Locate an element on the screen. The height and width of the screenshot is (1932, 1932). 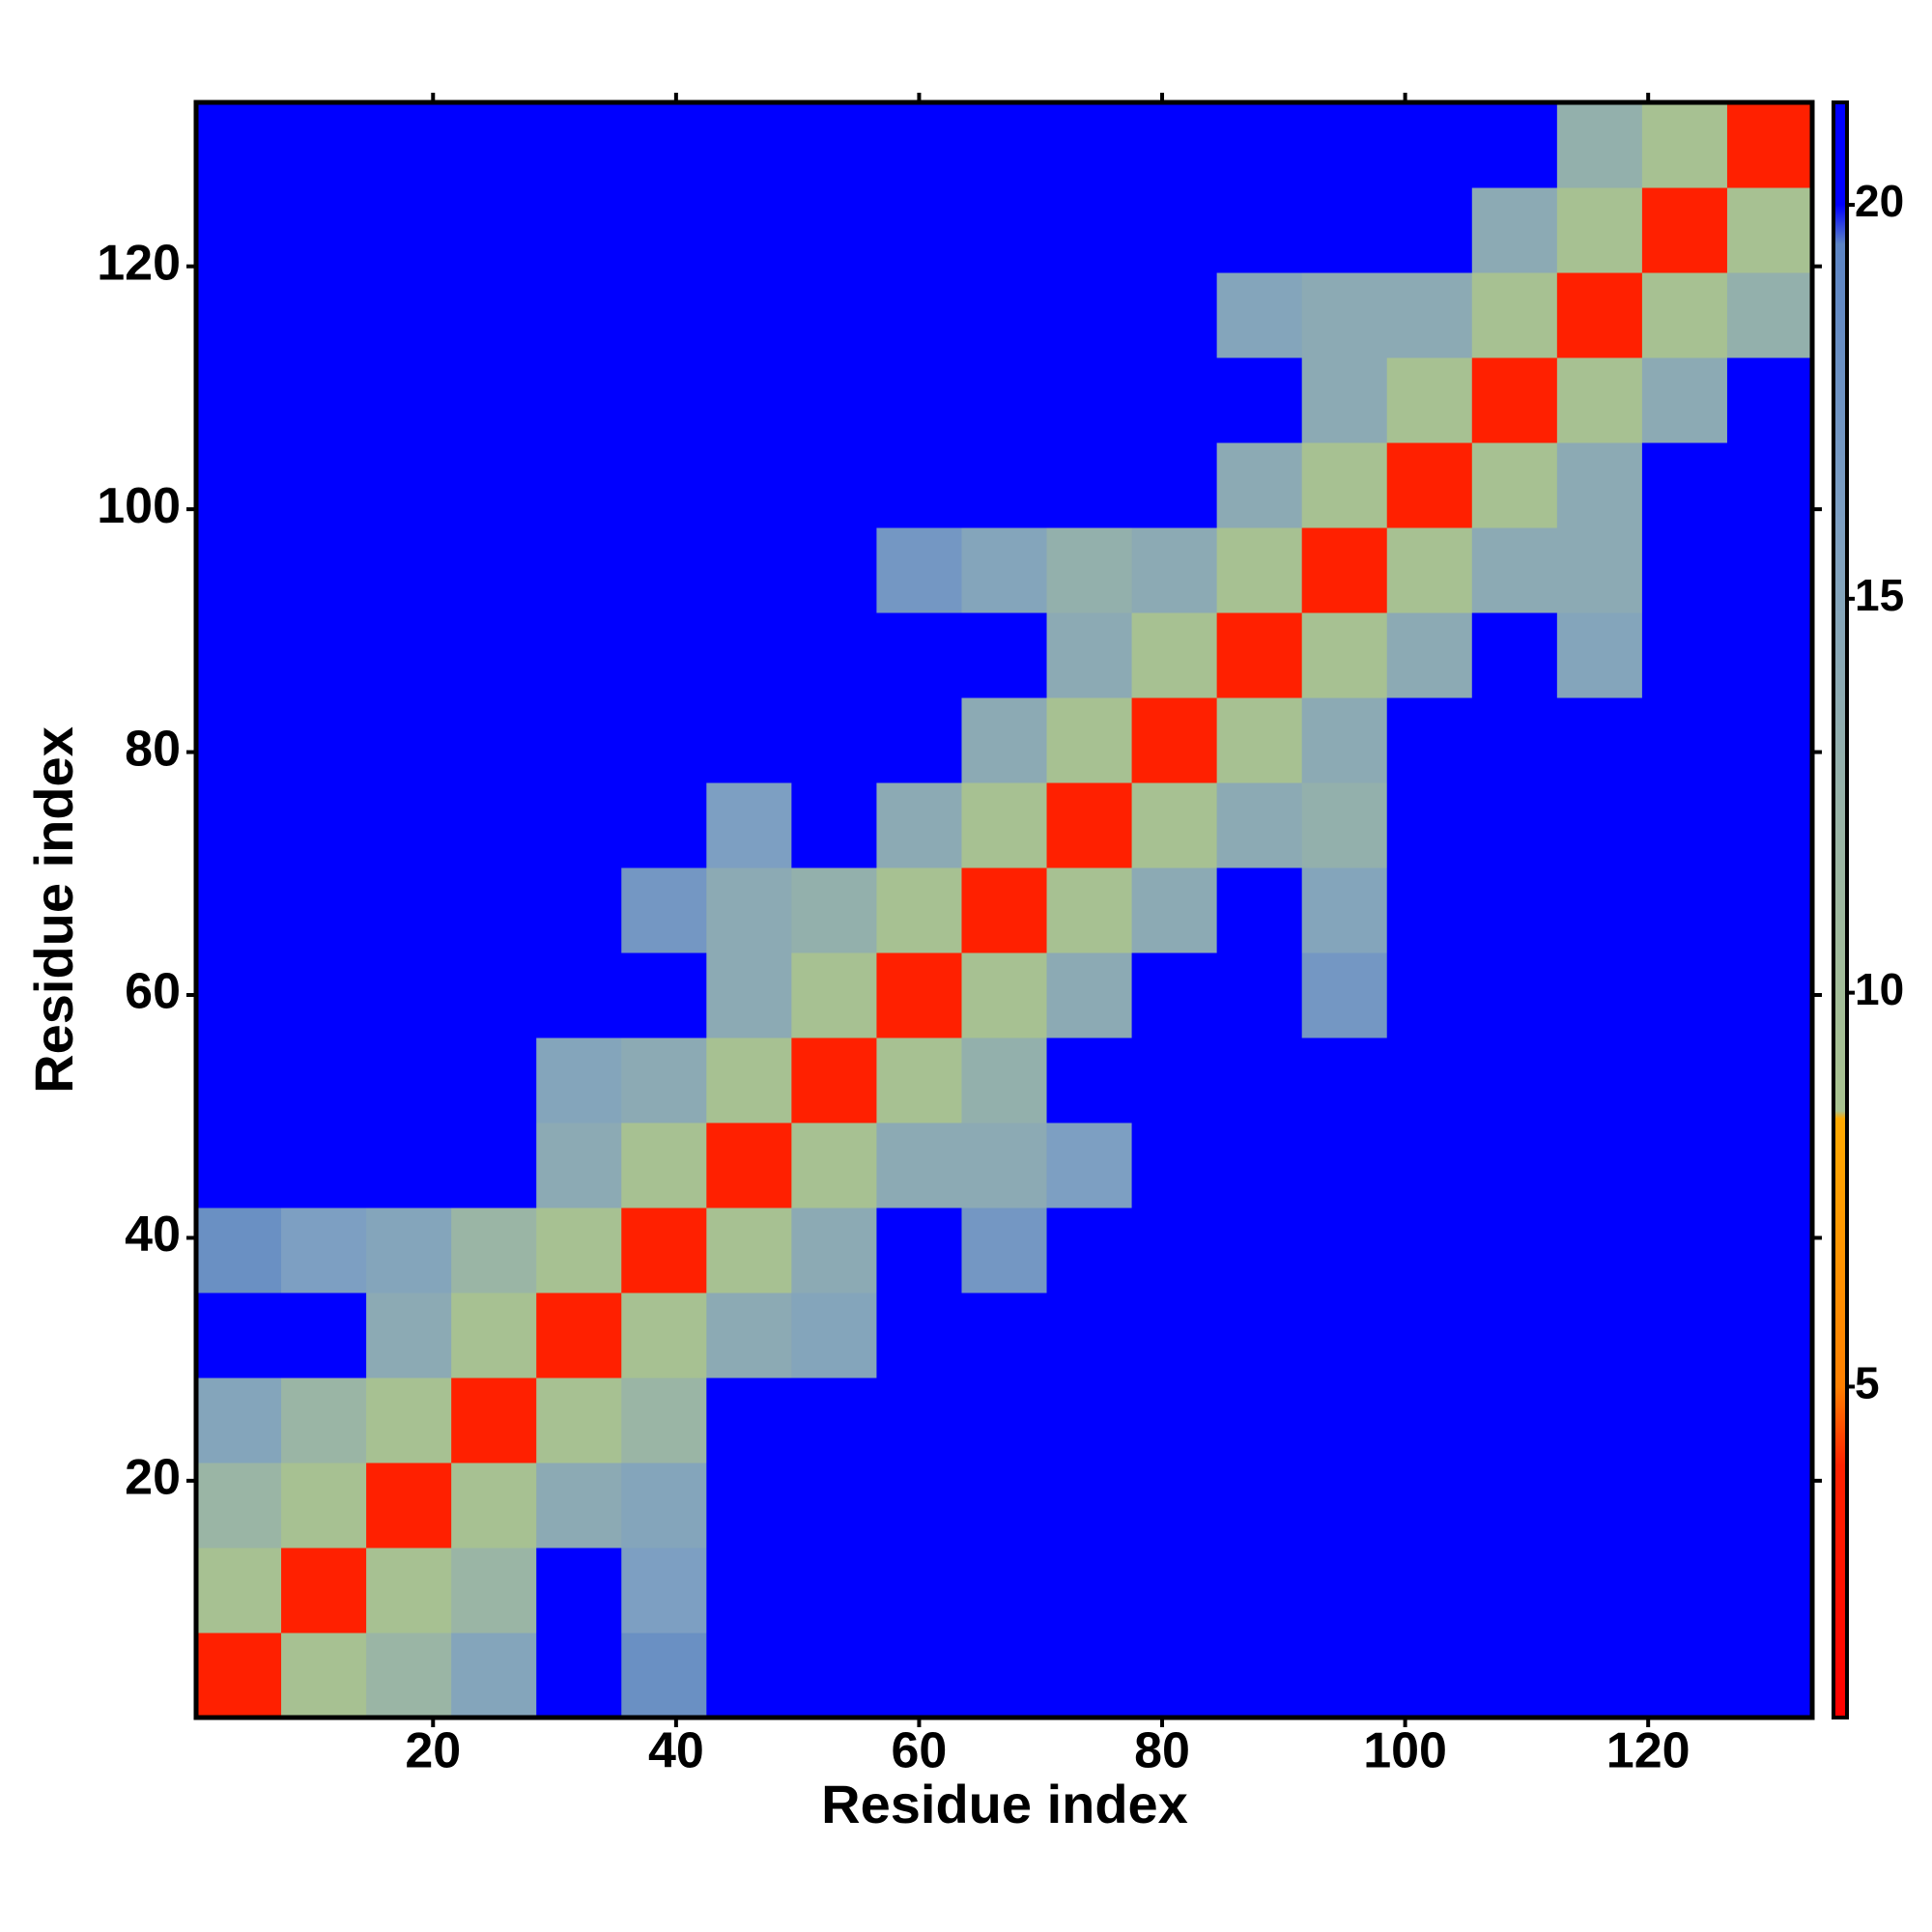
y-tick-label: 120 is located at coordinates (139, 263).